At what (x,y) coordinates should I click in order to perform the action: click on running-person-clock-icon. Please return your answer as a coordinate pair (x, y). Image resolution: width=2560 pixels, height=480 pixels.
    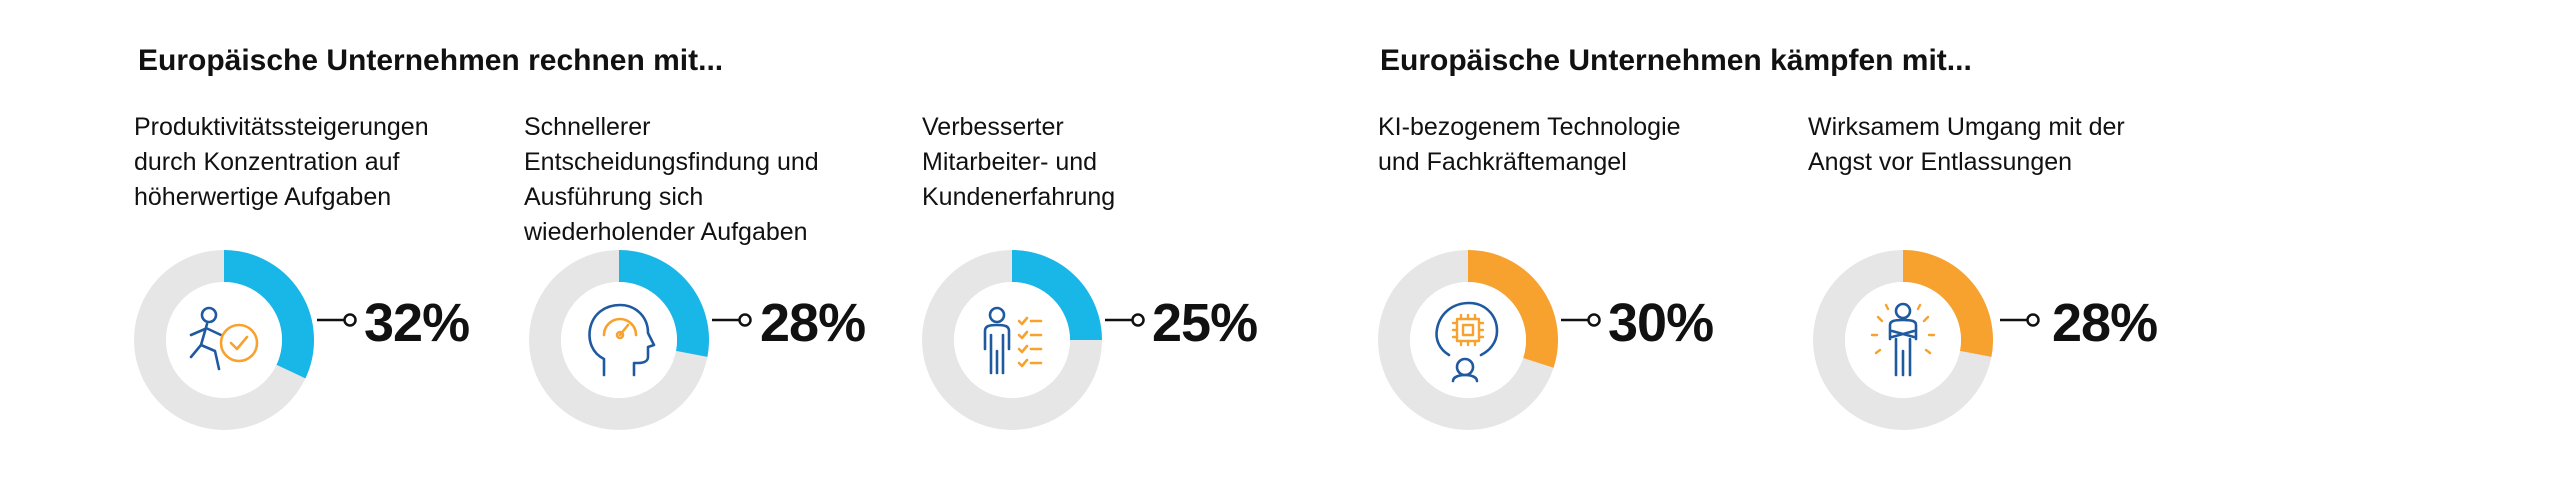
    Looking at the image, I should click on (224, 338).